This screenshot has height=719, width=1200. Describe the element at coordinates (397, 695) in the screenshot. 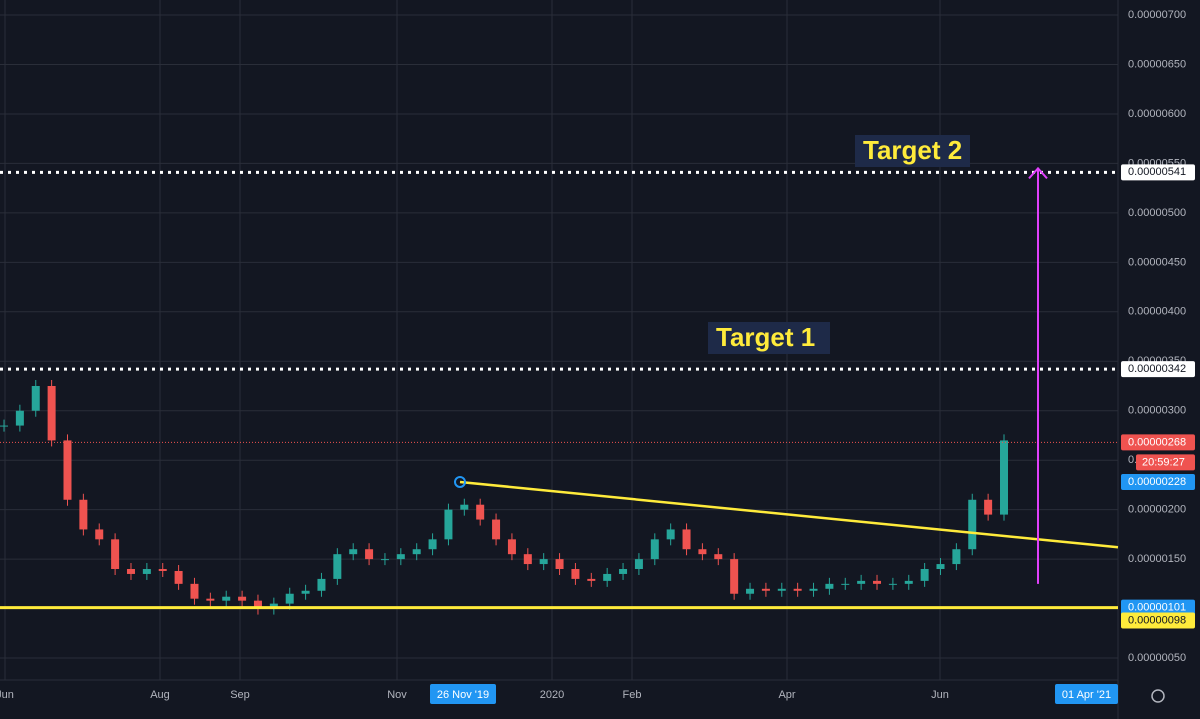

I see `x-tick-label: Nov` at that location.